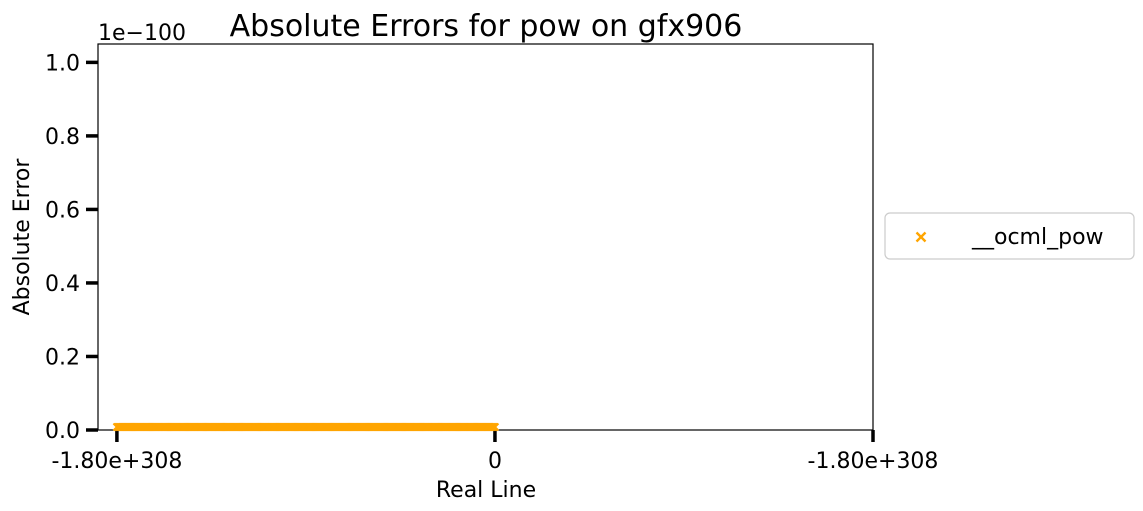 This screenshot has width=1143, height=511. I want to click on y-tick-label: 0.0, so click(62, 431).